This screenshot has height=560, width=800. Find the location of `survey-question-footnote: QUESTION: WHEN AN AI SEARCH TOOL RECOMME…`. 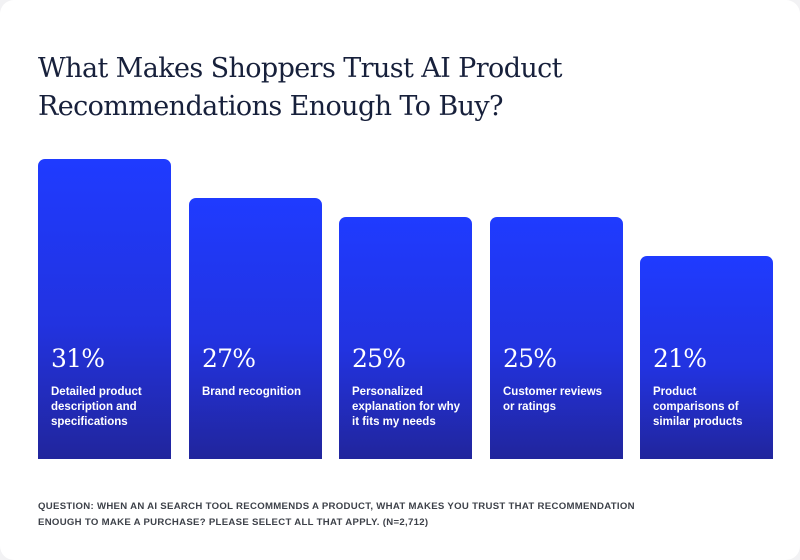

survey-question-footnote: QUESTION: WHEN AN AI SEARCH TOOL RECOMME… is located at coordinates (336, 514).